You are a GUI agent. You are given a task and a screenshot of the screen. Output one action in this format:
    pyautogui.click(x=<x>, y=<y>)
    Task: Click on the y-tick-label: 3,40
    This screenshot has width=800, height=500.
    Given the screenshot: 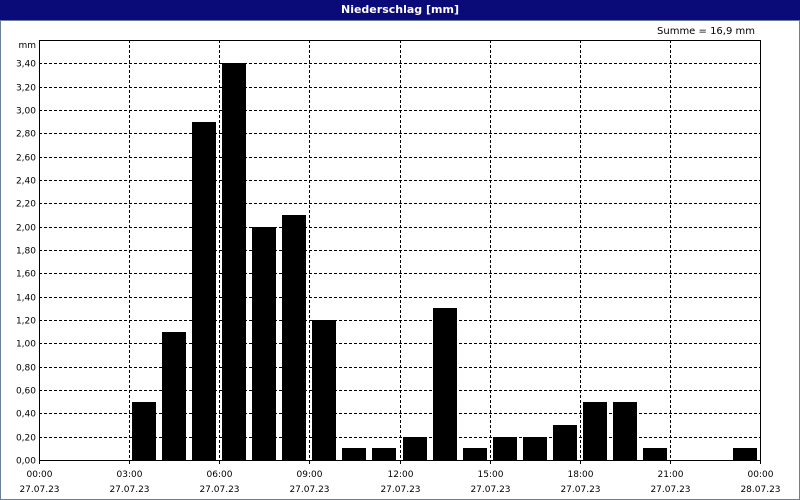 What is the action you would take?
    pyautogui.click(x=26, y=65)
    